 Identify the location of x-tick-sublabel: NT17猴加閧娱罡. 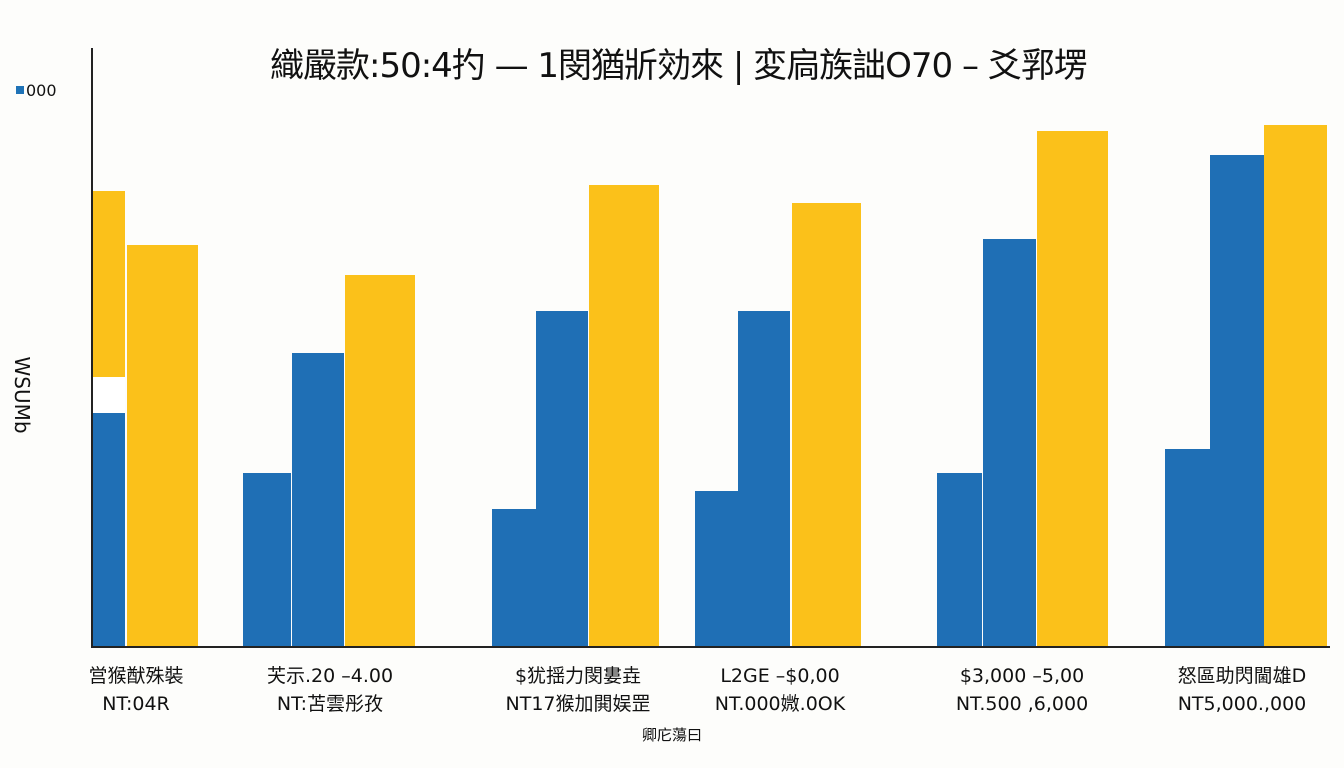
(578, 704).